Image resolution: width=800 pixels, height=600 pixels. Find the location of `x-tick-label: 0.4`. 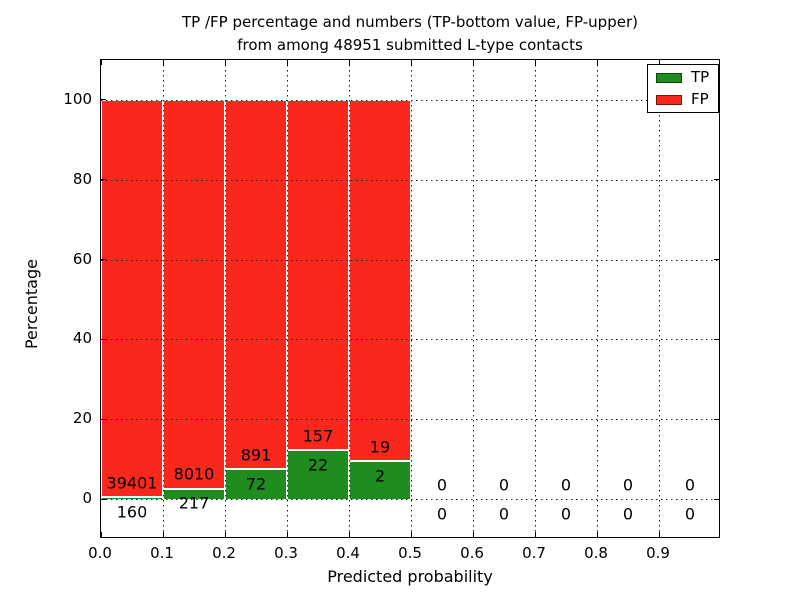

x-tick-label: 0.4 is located at coordinates (348, 553).